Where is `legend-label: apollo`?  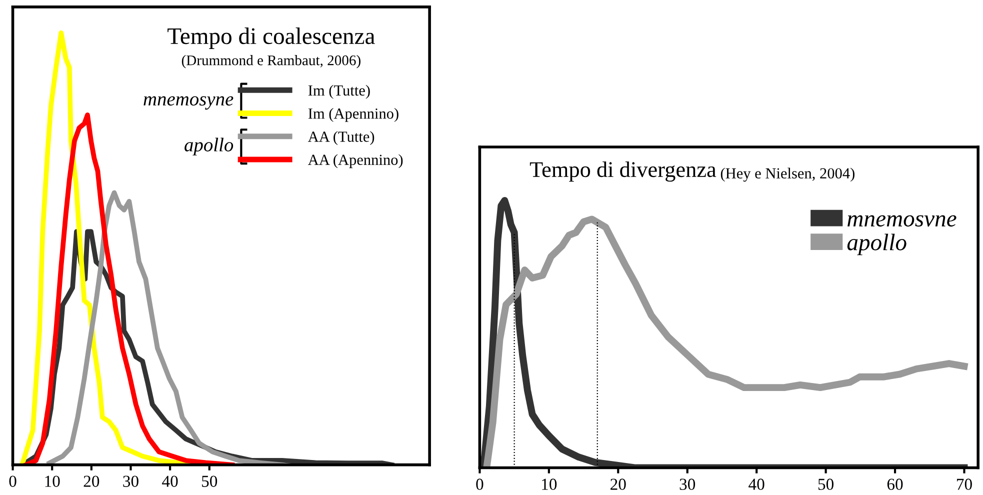 legend-label: apollo is located at coordinates (876, 245).